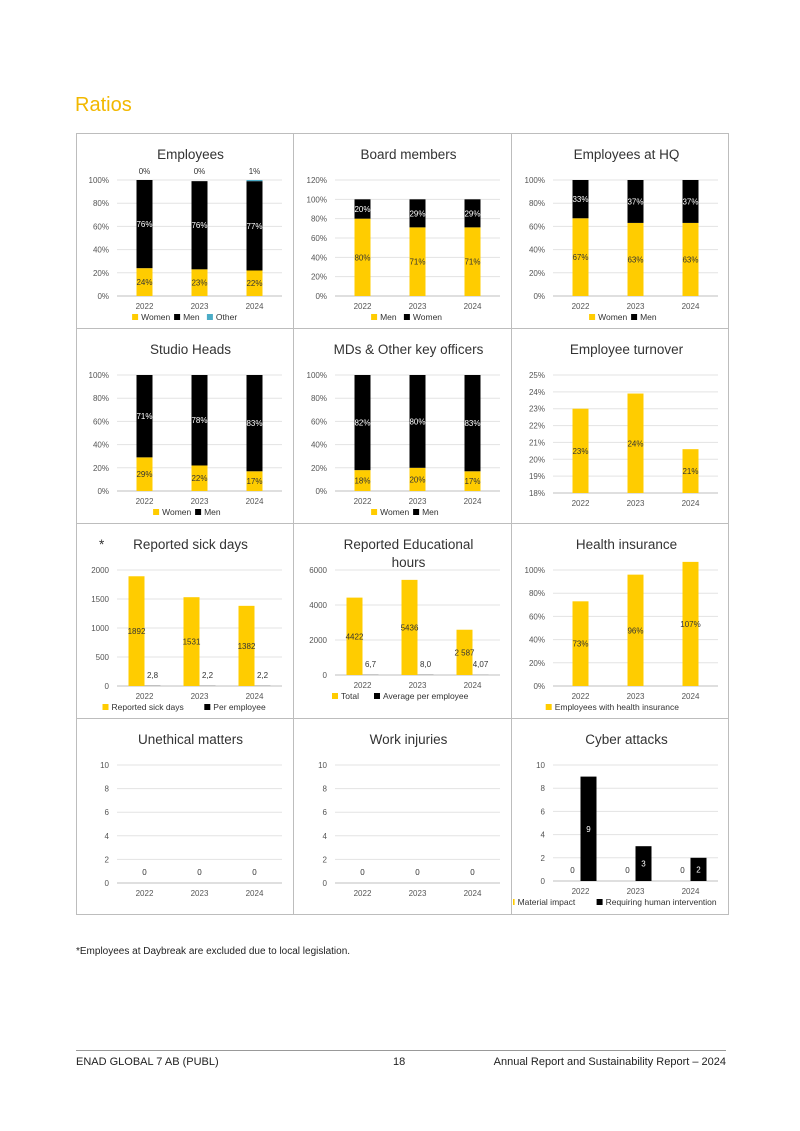 Image resolution: width=800 pixels, height=1131 pixels. I want to click on chart-title: Reported Educational hours, so click(409, 553).